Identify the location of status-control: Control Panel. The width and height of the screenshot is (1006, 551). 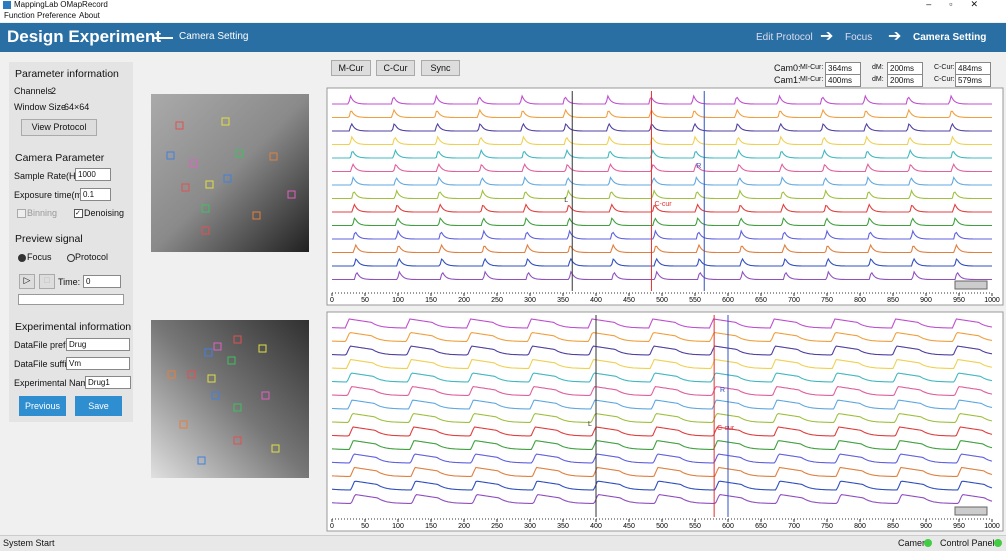
(967, 543).